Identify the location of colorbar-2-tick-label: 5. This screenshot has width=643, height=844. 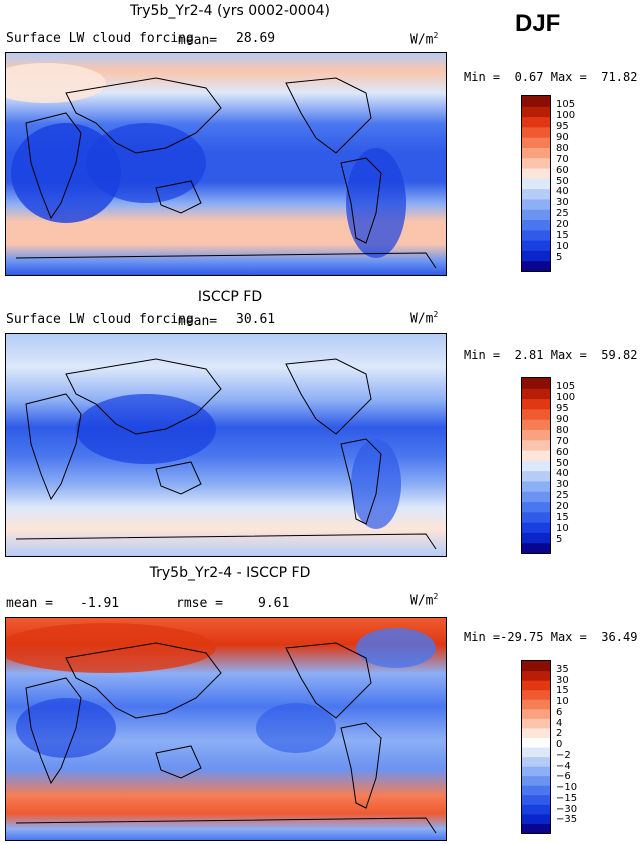
(559, 540).